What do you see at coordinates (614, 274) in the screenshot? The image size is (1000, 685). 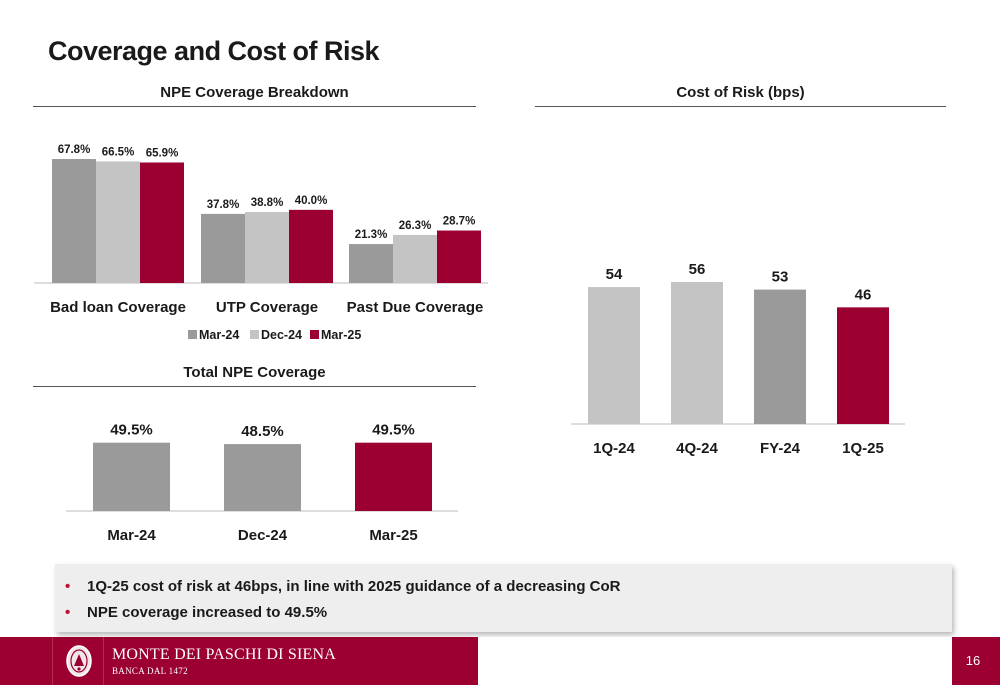 I see `data-label: 54` at bounding box center [614, 274].